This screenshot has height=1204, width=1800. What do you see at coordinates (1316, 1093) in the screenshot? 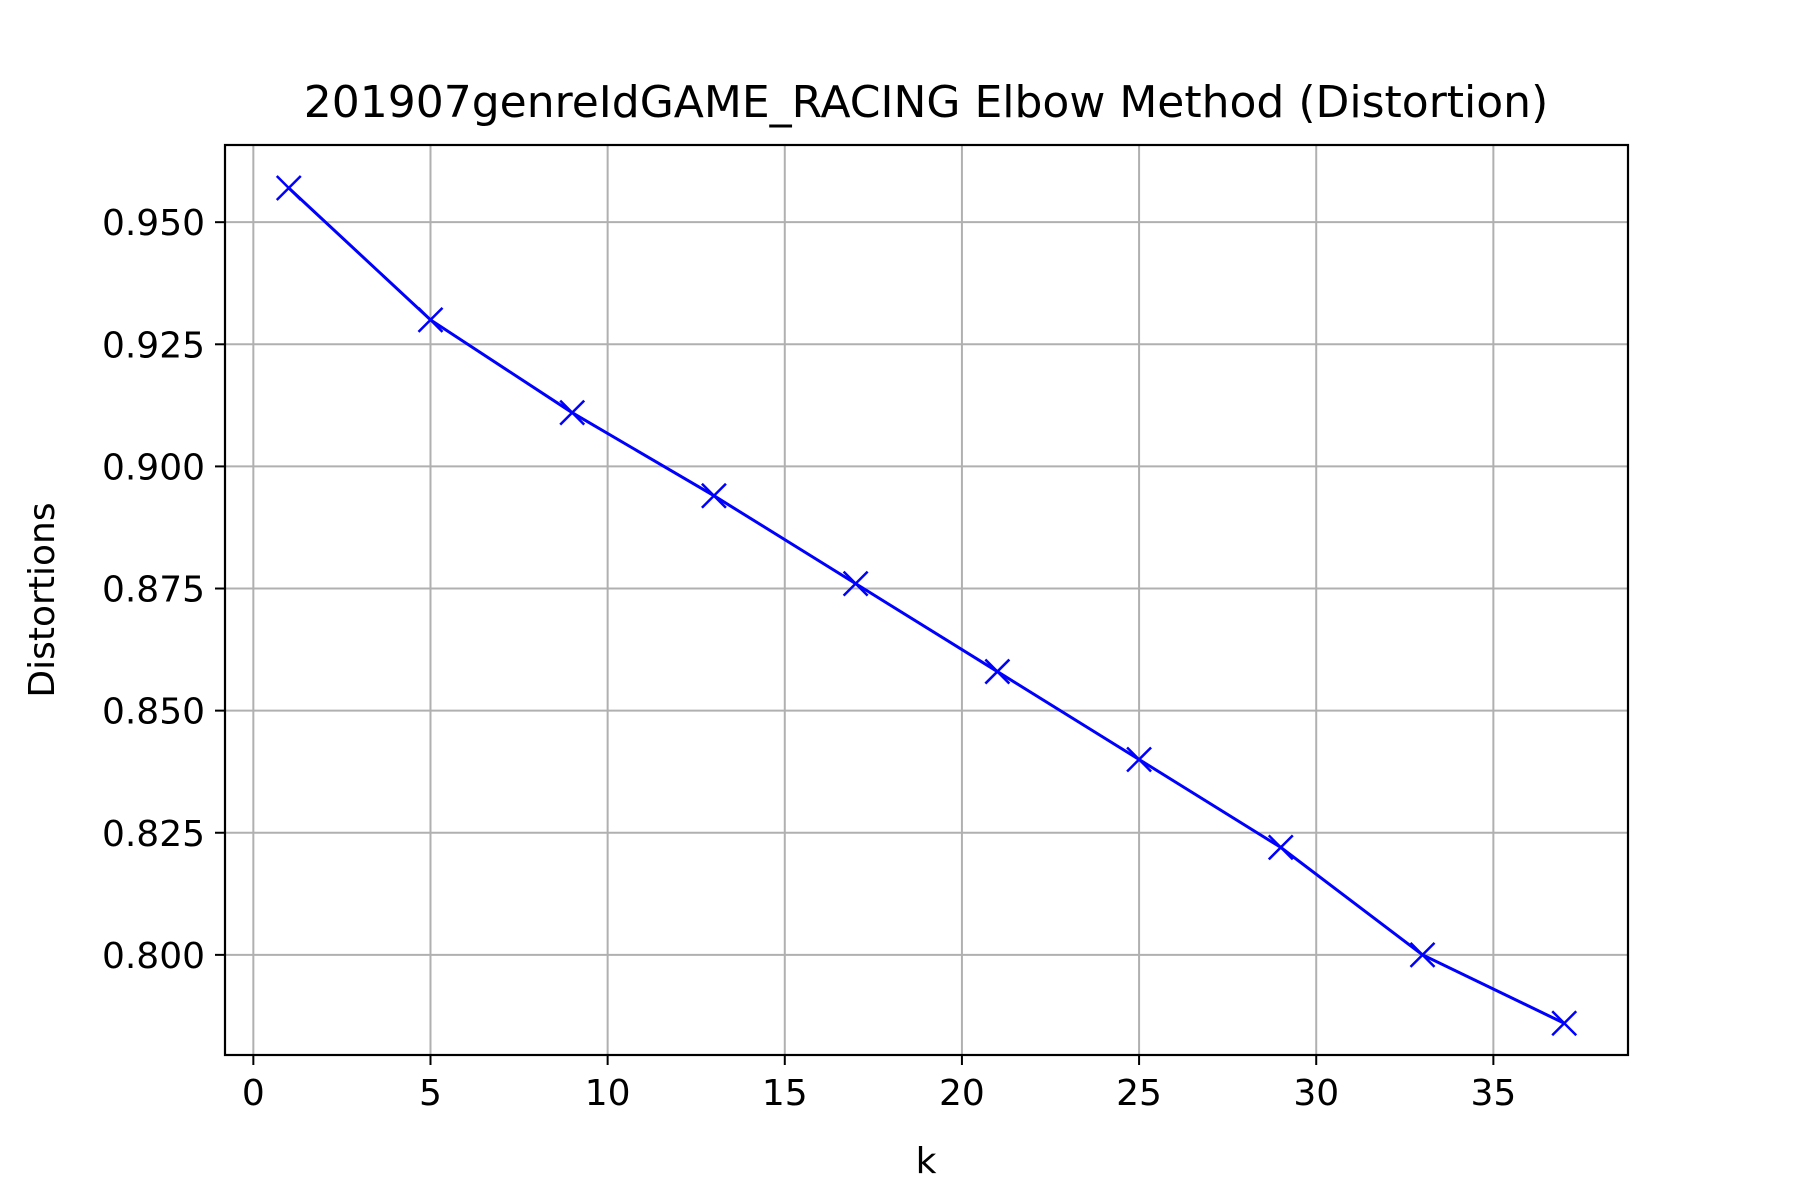
I see `x-tick-label: 30` at bounding box center [1316, 1093].